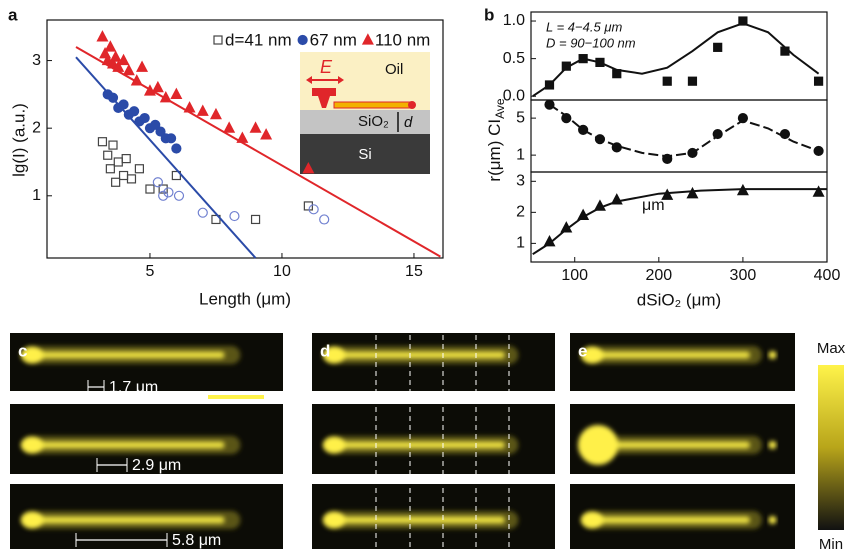 This screenshot has width=851, height=554. What do you see at coordinates (679, 299) in the screenshot?
I see `x-axis-label: dSiO₂ (μm)` at bounding box center [679, 299].